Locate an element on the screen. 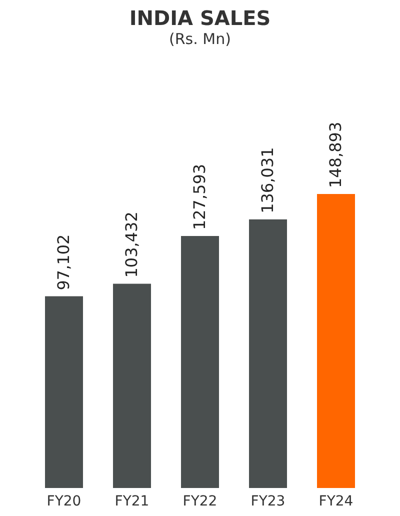 This screenshot has height=516, width=400. data-label: 103,432 is located at coordinates (131, 245).